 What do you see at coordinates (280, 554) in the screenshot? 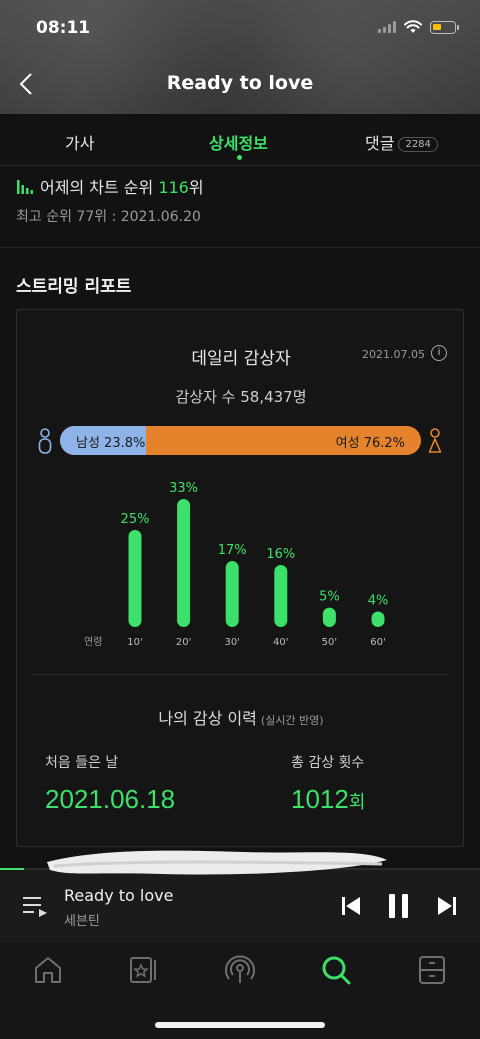
I see `age-value-label-3: 16%` at bounding box center [280, 554].